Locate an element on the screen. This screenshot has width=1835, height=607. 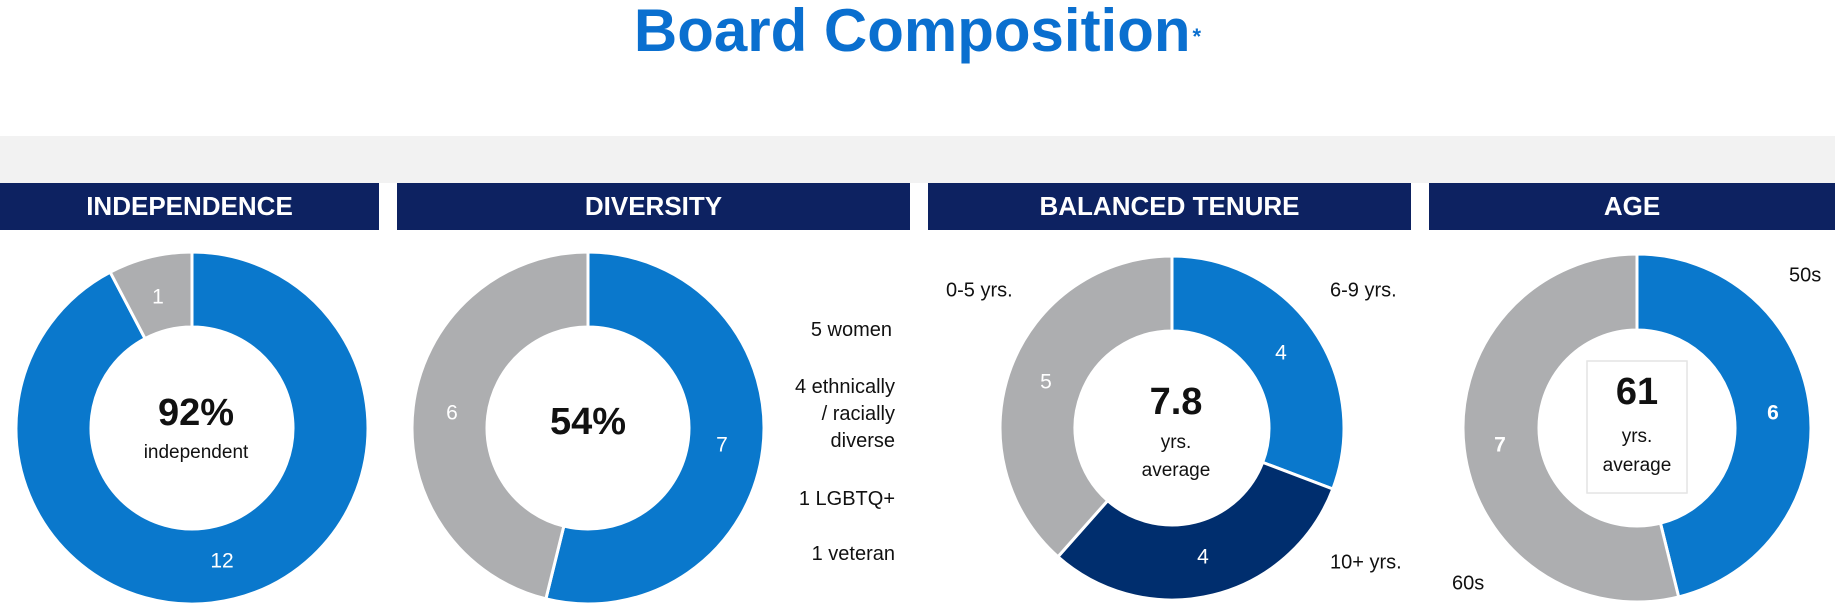
header-band-background is located at coordinates (917, 159).